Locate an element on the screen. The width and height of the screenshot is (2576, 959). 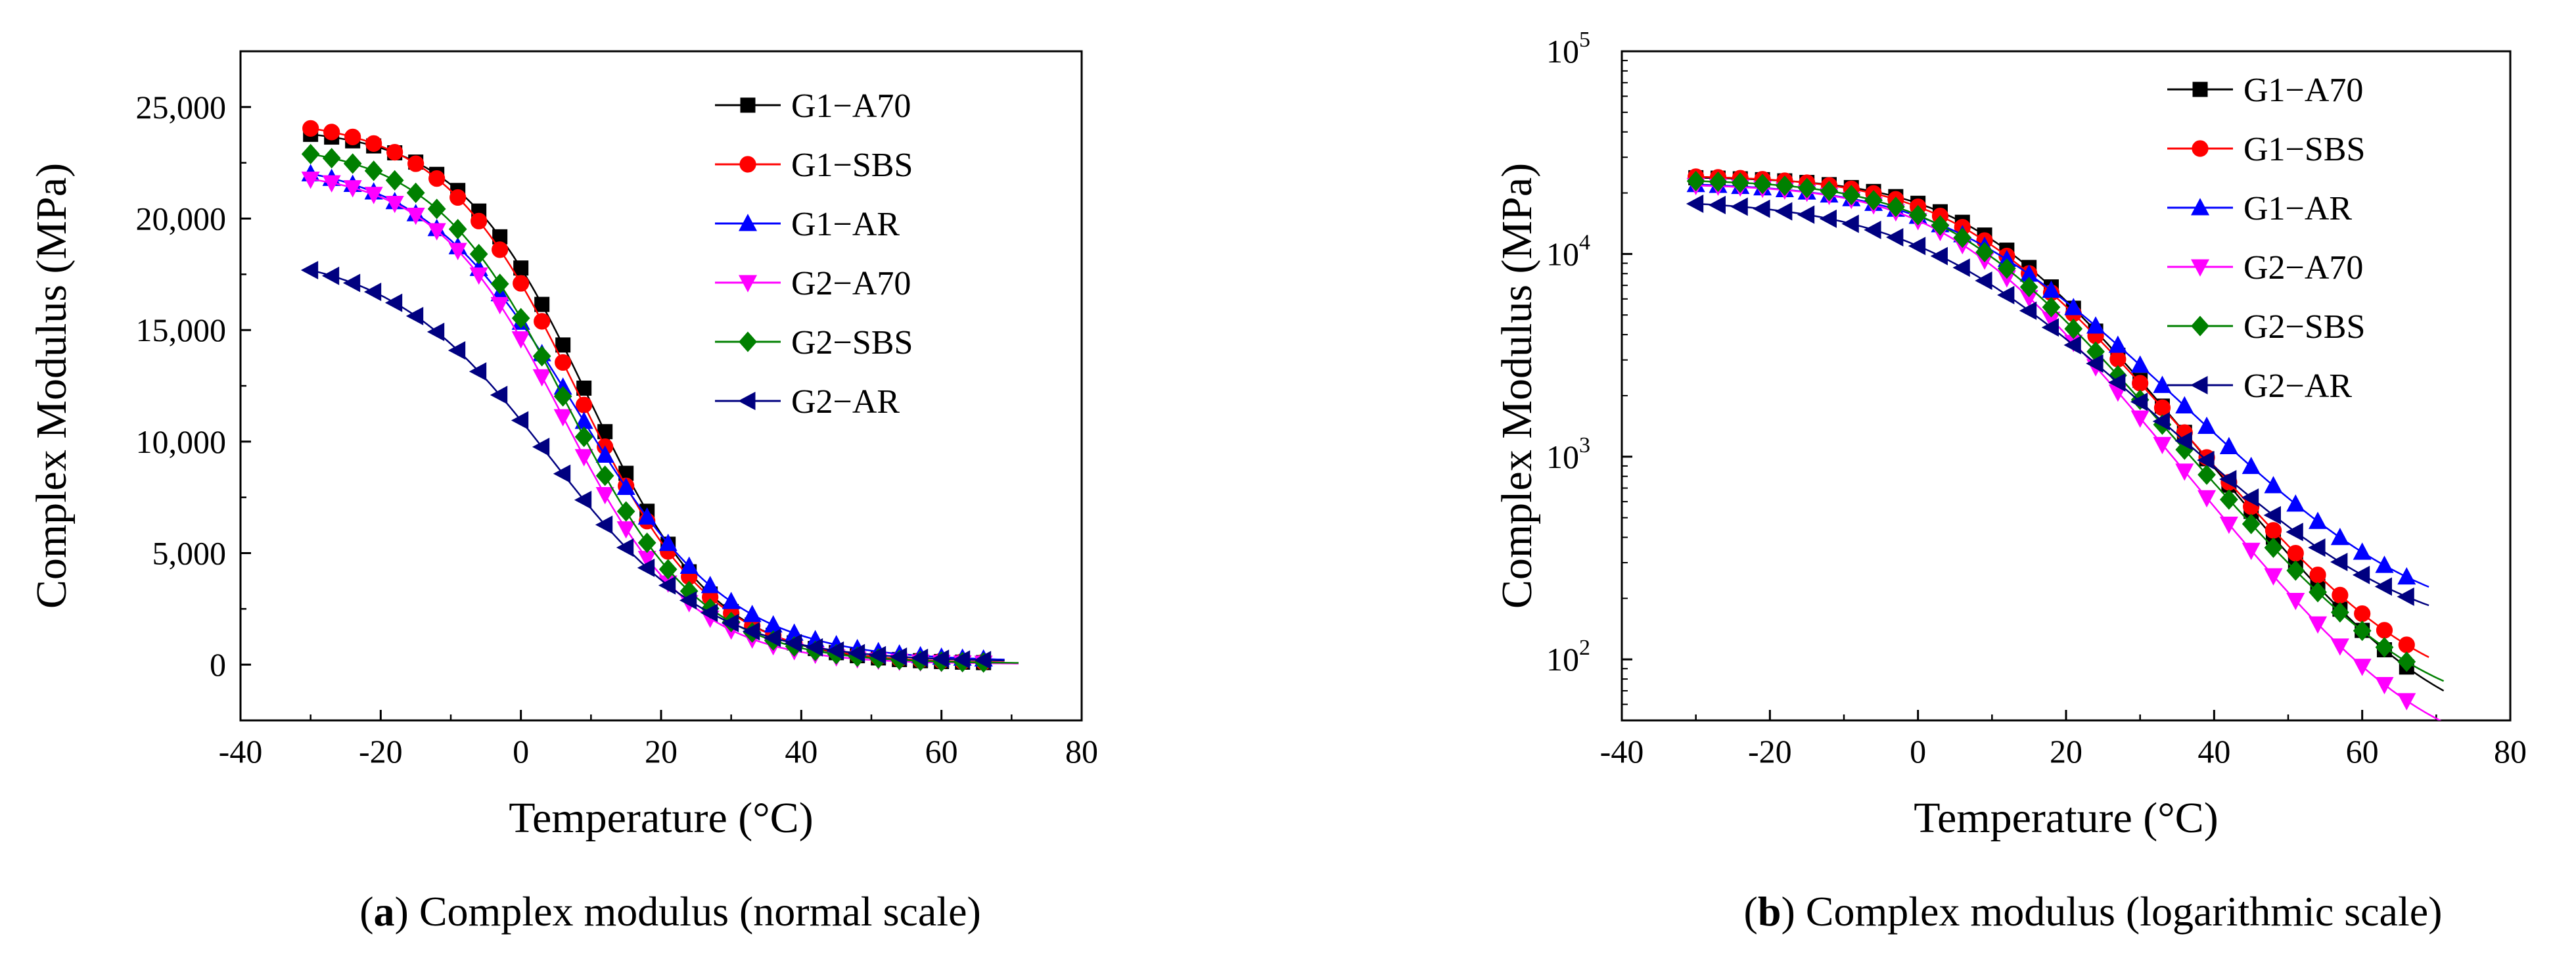
caption-a-letter: a is located at coordinates (385, 911).